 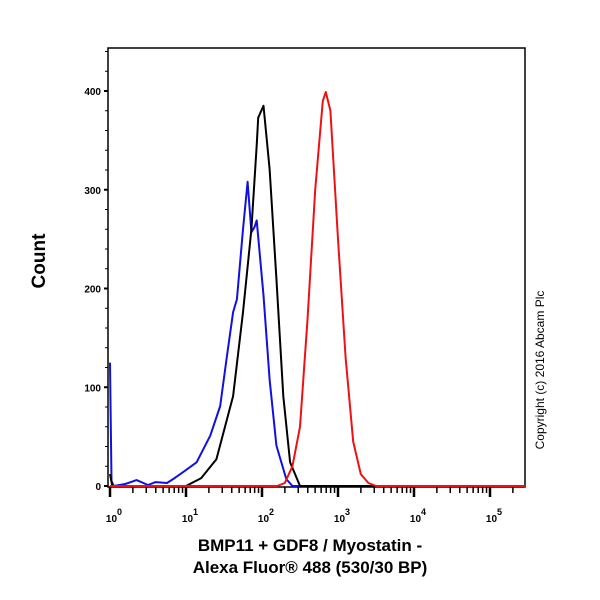 What do you see at coordinates (92, 191) in the screenshot?
I see `y-tick-label: 300` at bounding box center [92, 191].